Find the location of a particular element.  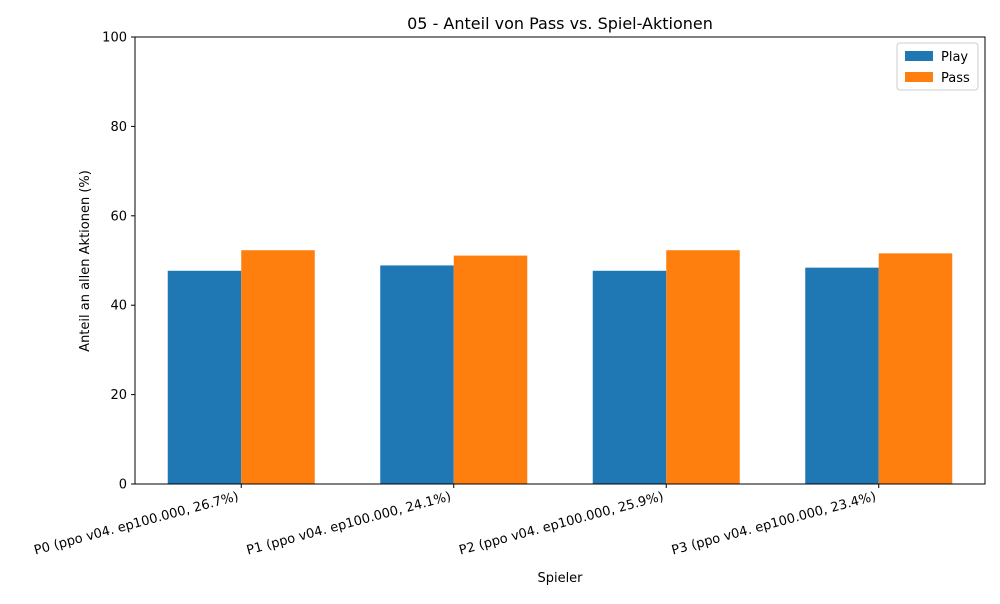

legend-label-play: Play is located at coordinates (954, 57).